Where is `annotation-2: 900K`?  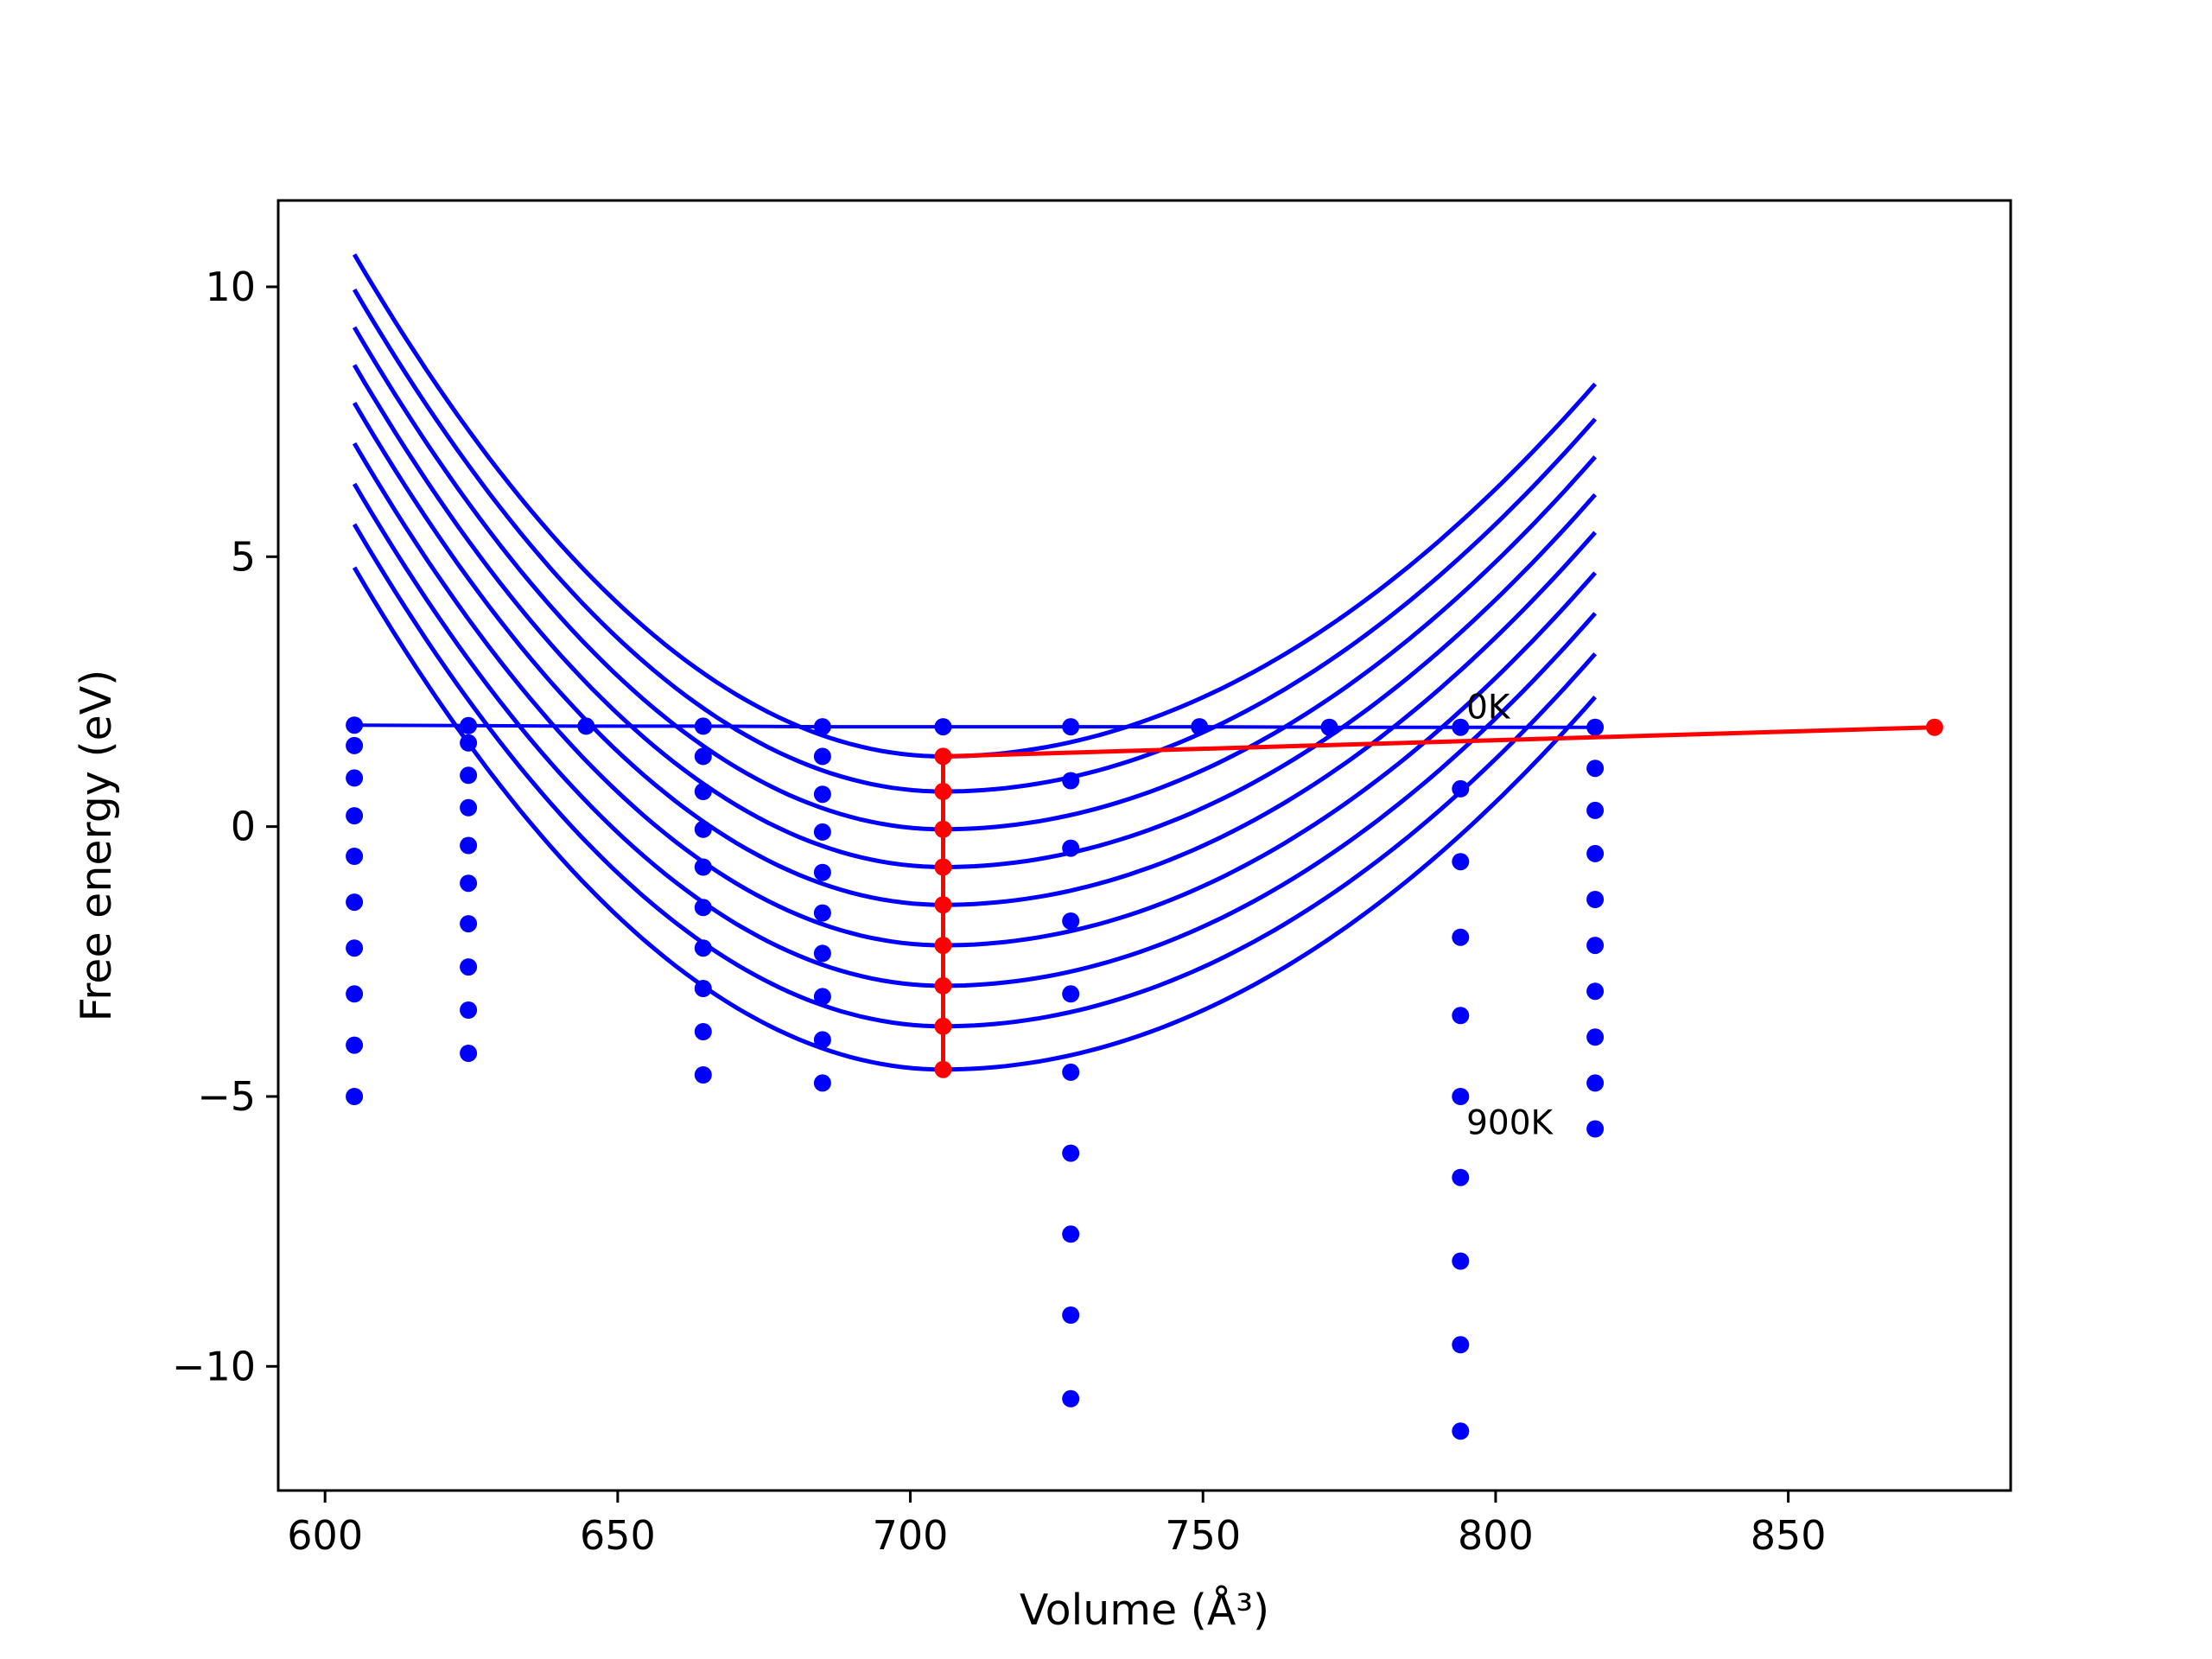
annotation-2: 900K is located at coordinates (1510, 1123).